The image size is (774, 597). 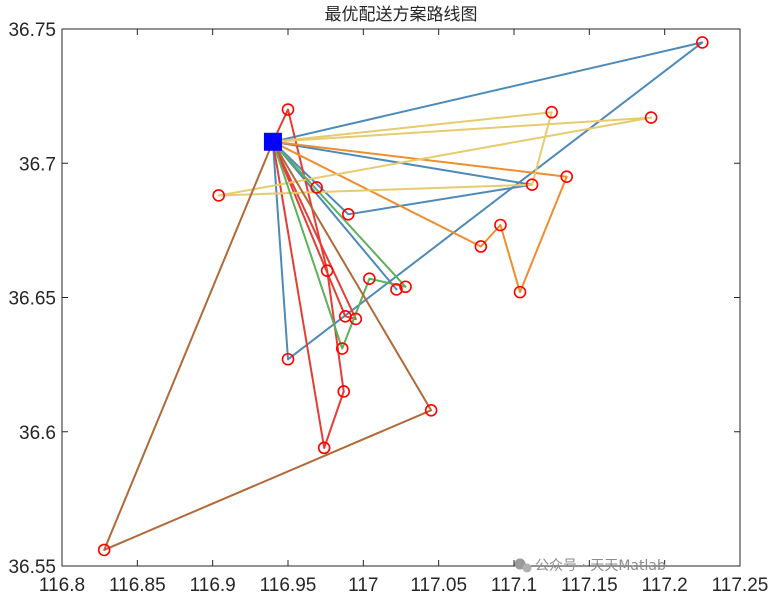 What do you see at coordinates (600, 566) in the screenshot?
I see `watermark-text: 公众号 · 天天Matlab` at bounding box center [600, 566].